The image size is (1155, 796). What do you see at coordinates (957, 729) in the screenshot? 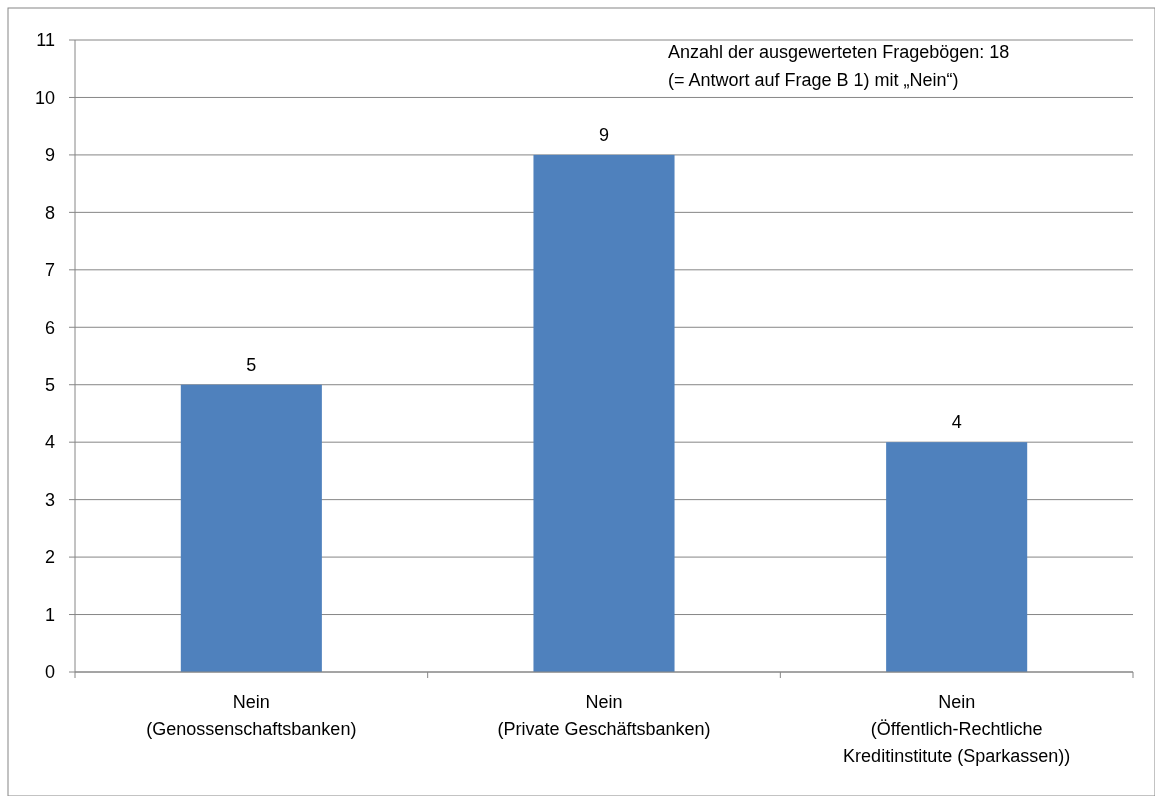
I see `x-tick-label: Nein (Öffentlich-Rechtliche Kreditinstitute (Sparkassen))` at bounding box center [957, 729].